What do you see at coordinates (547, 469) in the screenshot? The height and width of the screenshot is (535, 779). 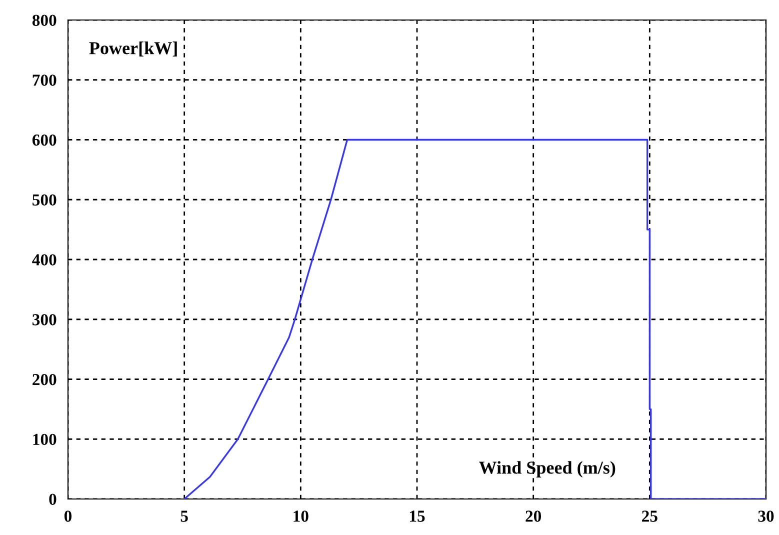 I see `x-axis-title: Wind Speed (m/s)` at bounding box center [547, 469].